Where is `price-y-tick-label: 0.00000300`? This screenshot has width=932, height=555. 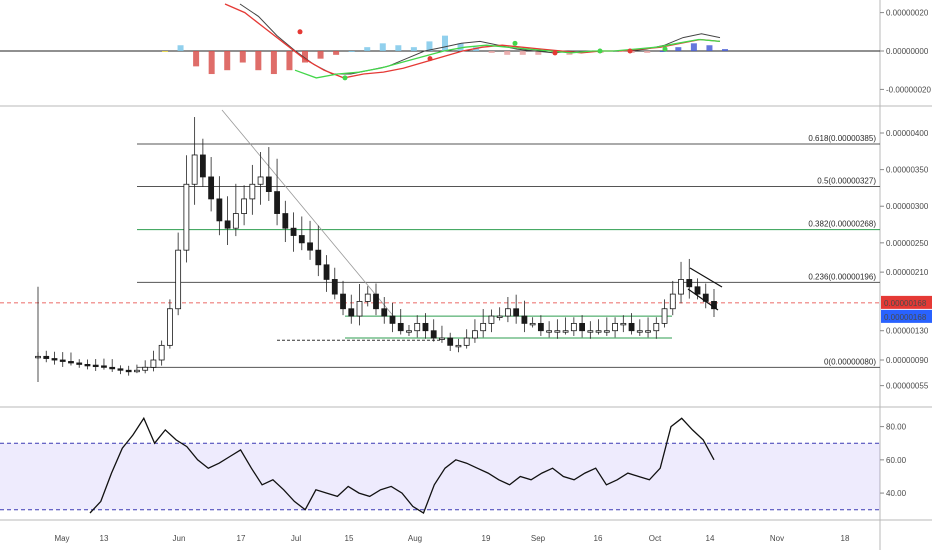 price-y-tick-label: 0.00000300 is located at coordinates (907, 206).